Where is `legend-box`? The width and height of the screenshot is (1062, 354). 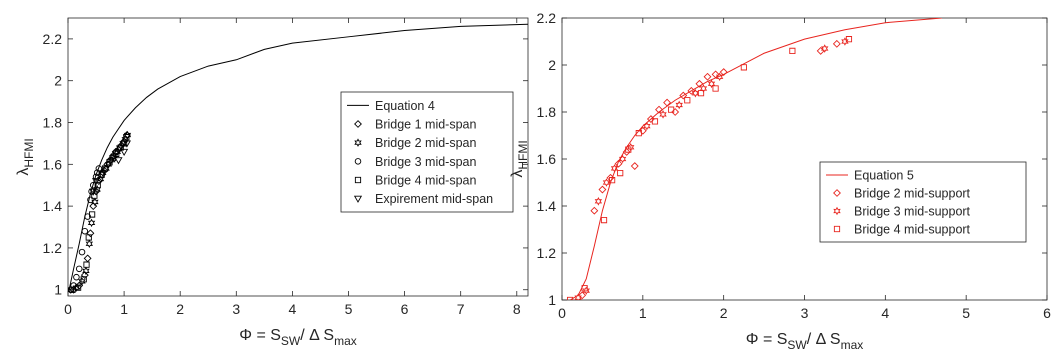
legend-box is located at coordinates (923, 202).